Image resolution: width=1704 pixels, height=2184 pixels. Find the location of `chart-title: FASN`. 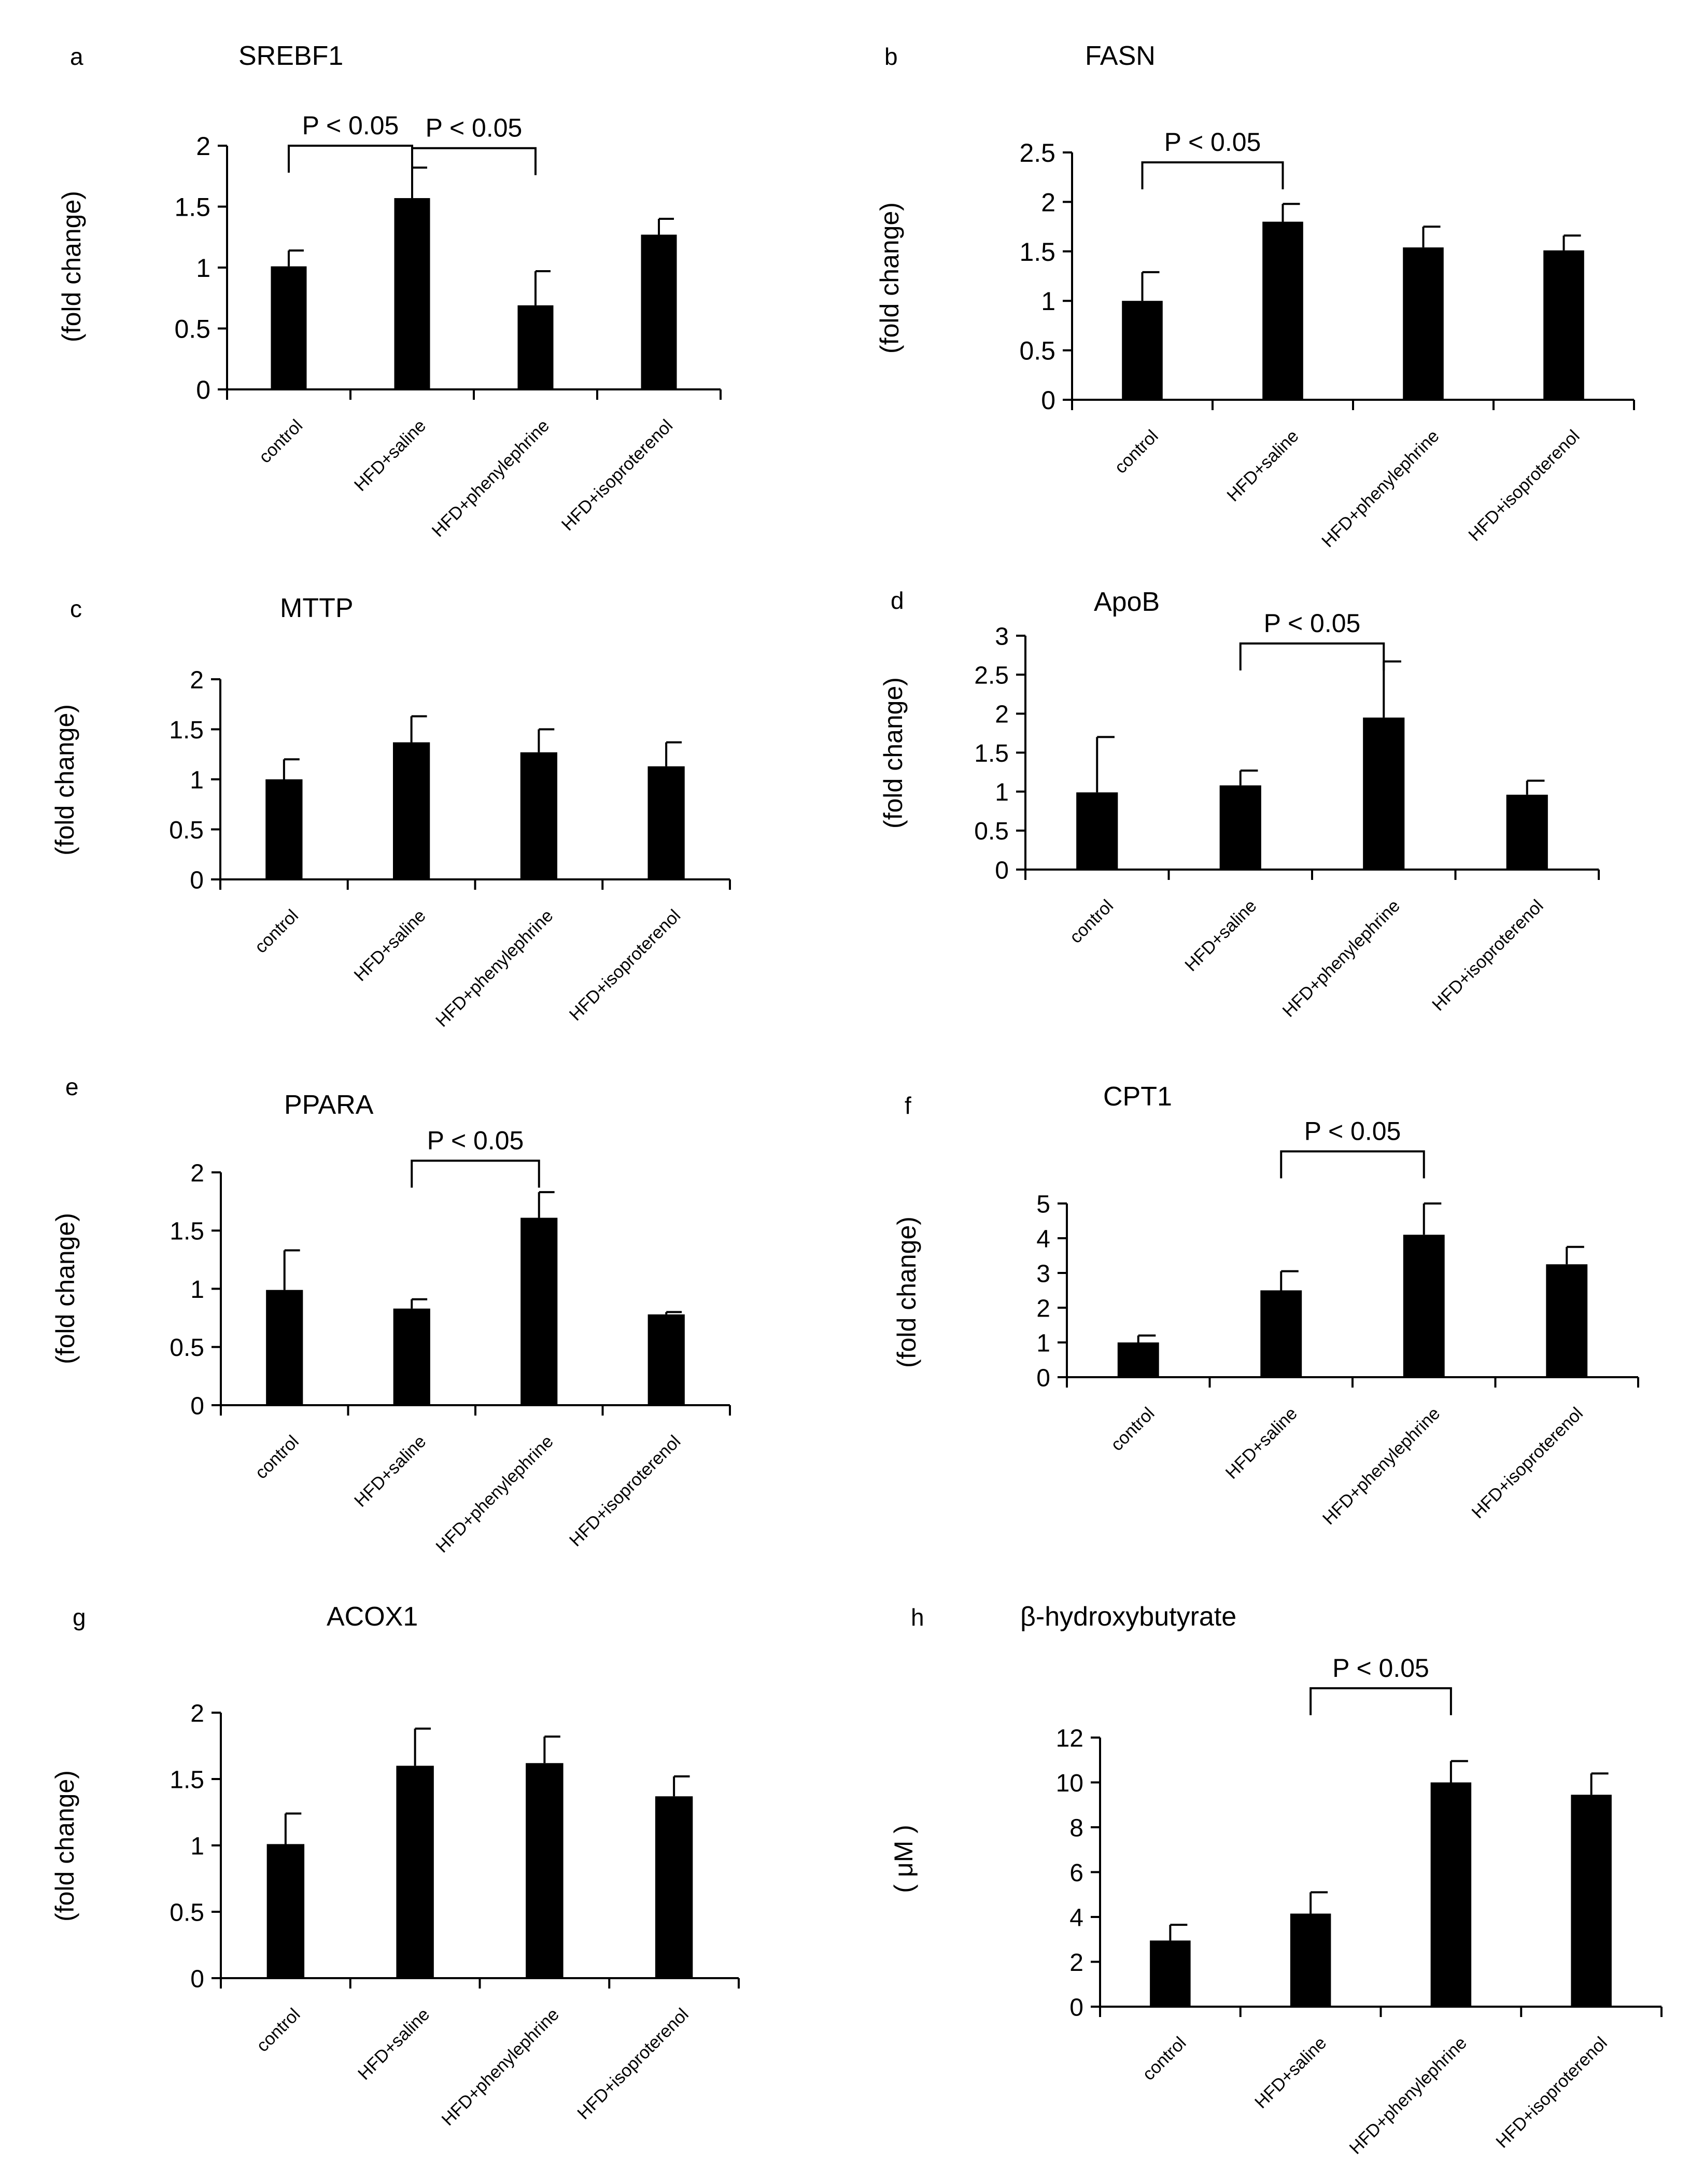

chart-title: FASN is located at coordinates (1120, 56).